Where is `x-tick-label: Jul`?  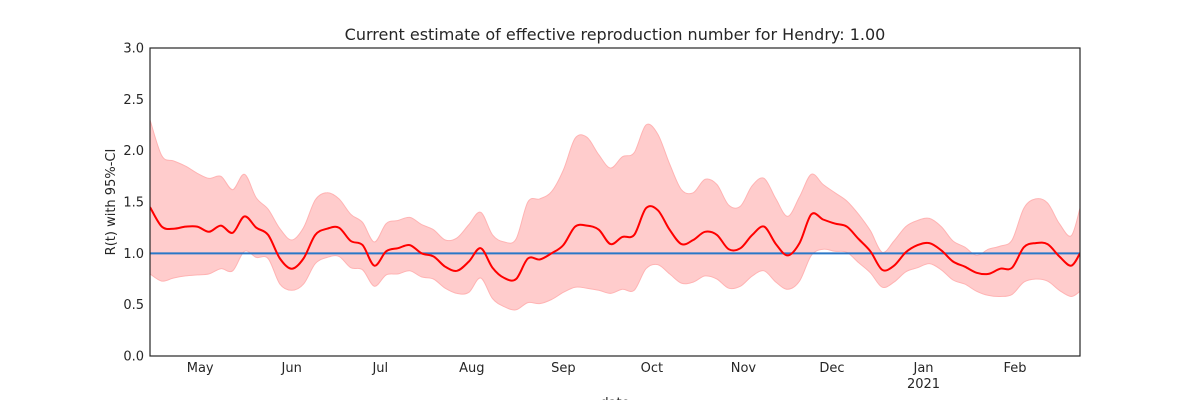
x-tick-label: Jul is located at coordinates (379, 368).